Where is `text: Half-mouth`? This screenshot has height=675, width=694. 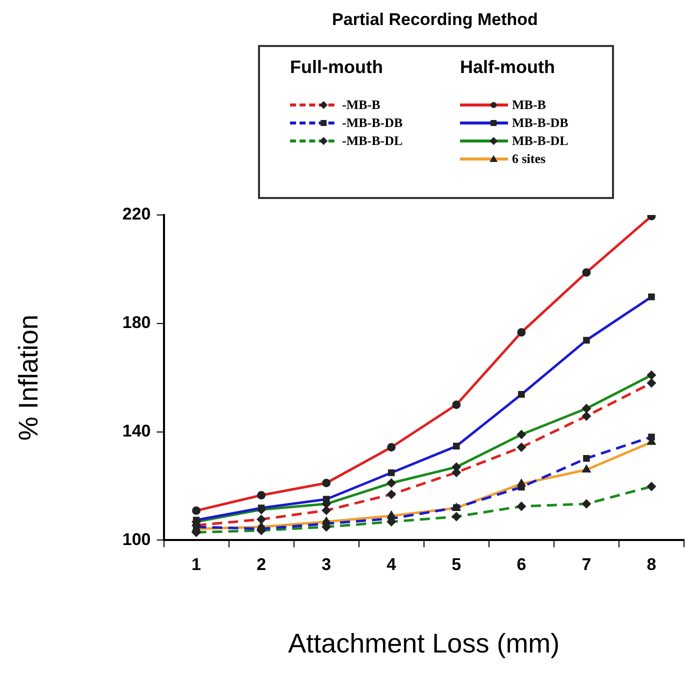
text: Half-mouth is located at coordinates (508, 67).